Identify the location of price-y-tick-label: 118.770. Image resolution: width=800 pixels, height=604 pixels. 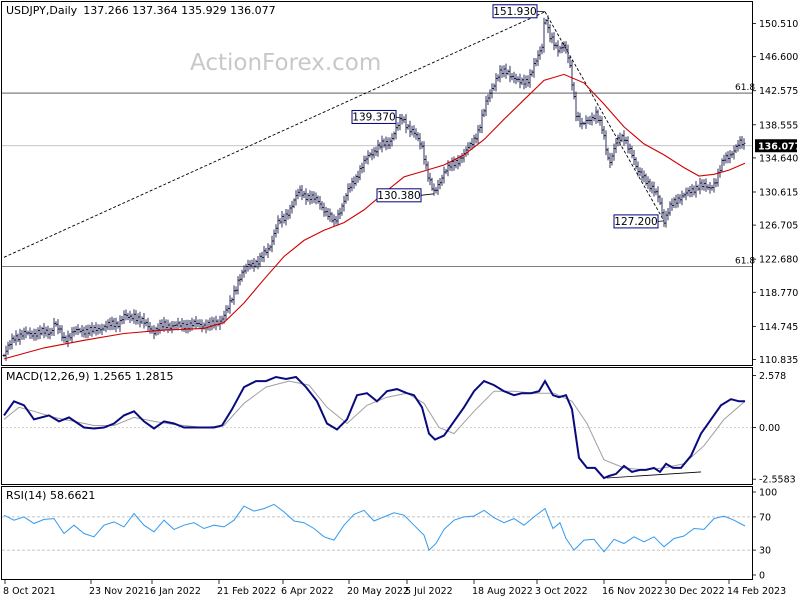
(778, 293).